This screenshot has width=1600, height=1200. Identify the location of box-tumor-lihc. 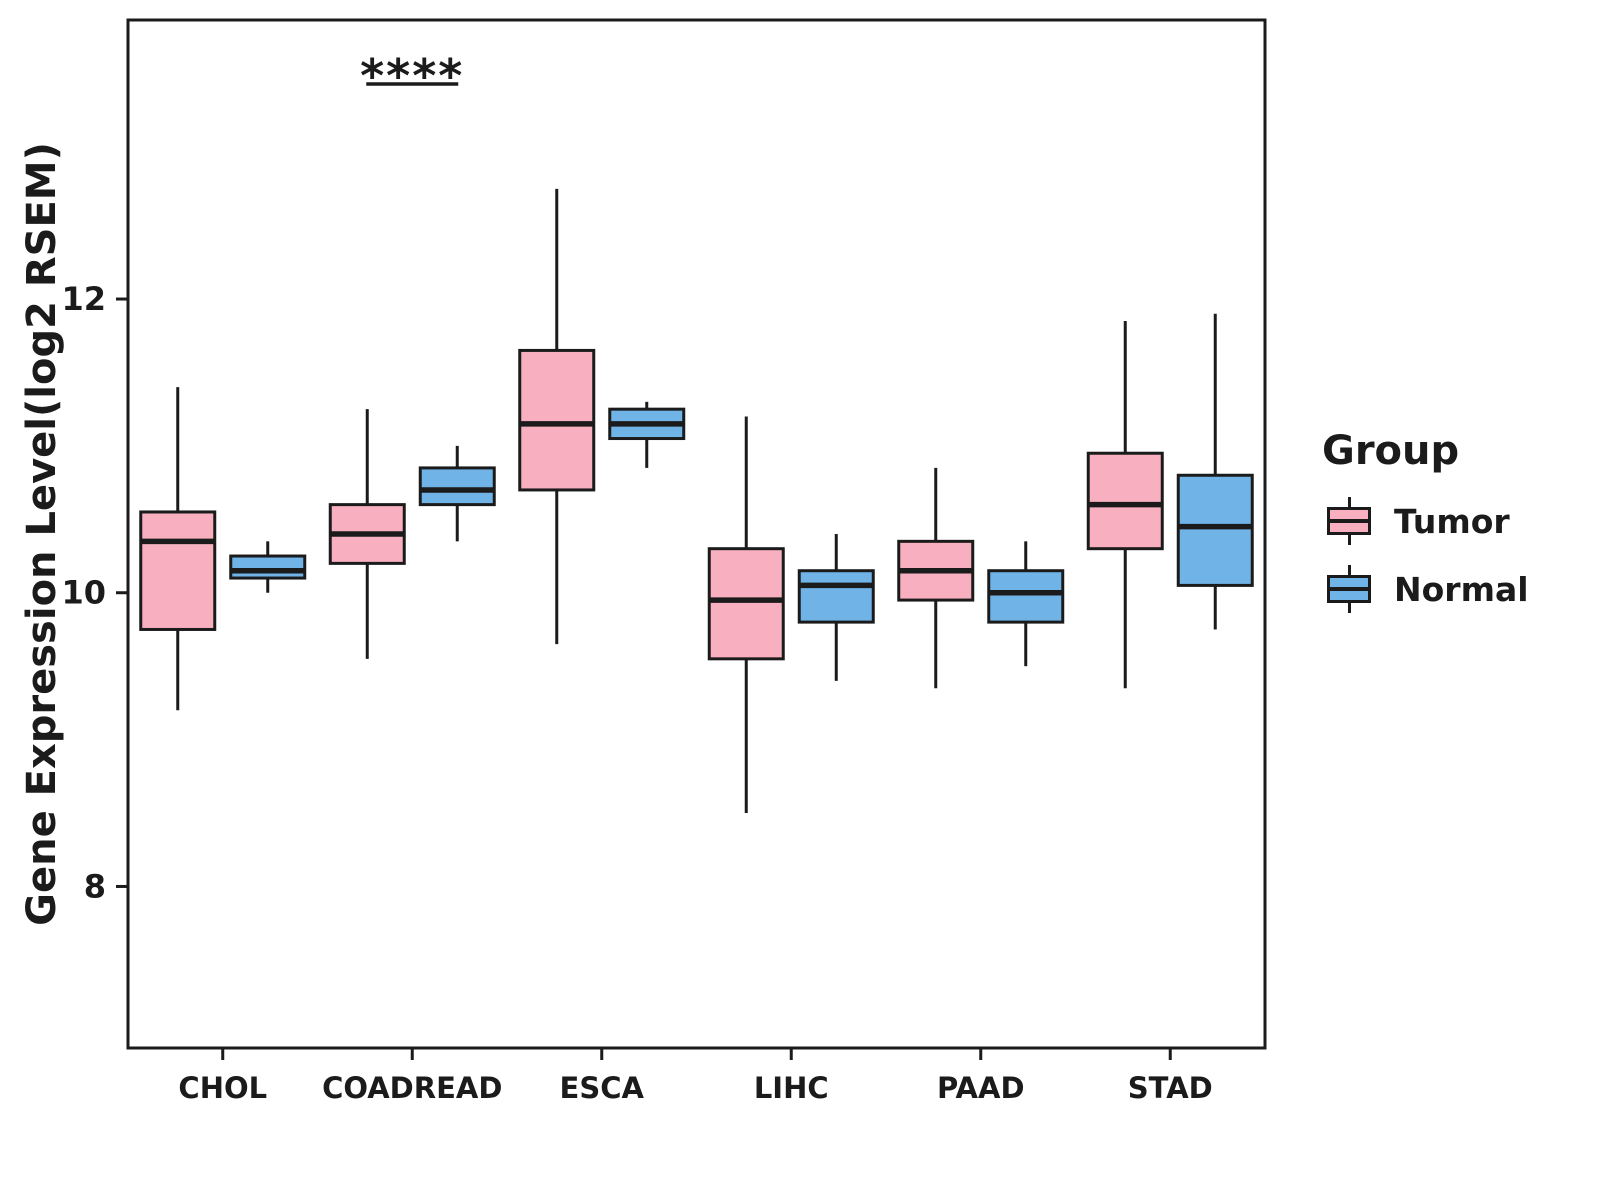
(746, 604).